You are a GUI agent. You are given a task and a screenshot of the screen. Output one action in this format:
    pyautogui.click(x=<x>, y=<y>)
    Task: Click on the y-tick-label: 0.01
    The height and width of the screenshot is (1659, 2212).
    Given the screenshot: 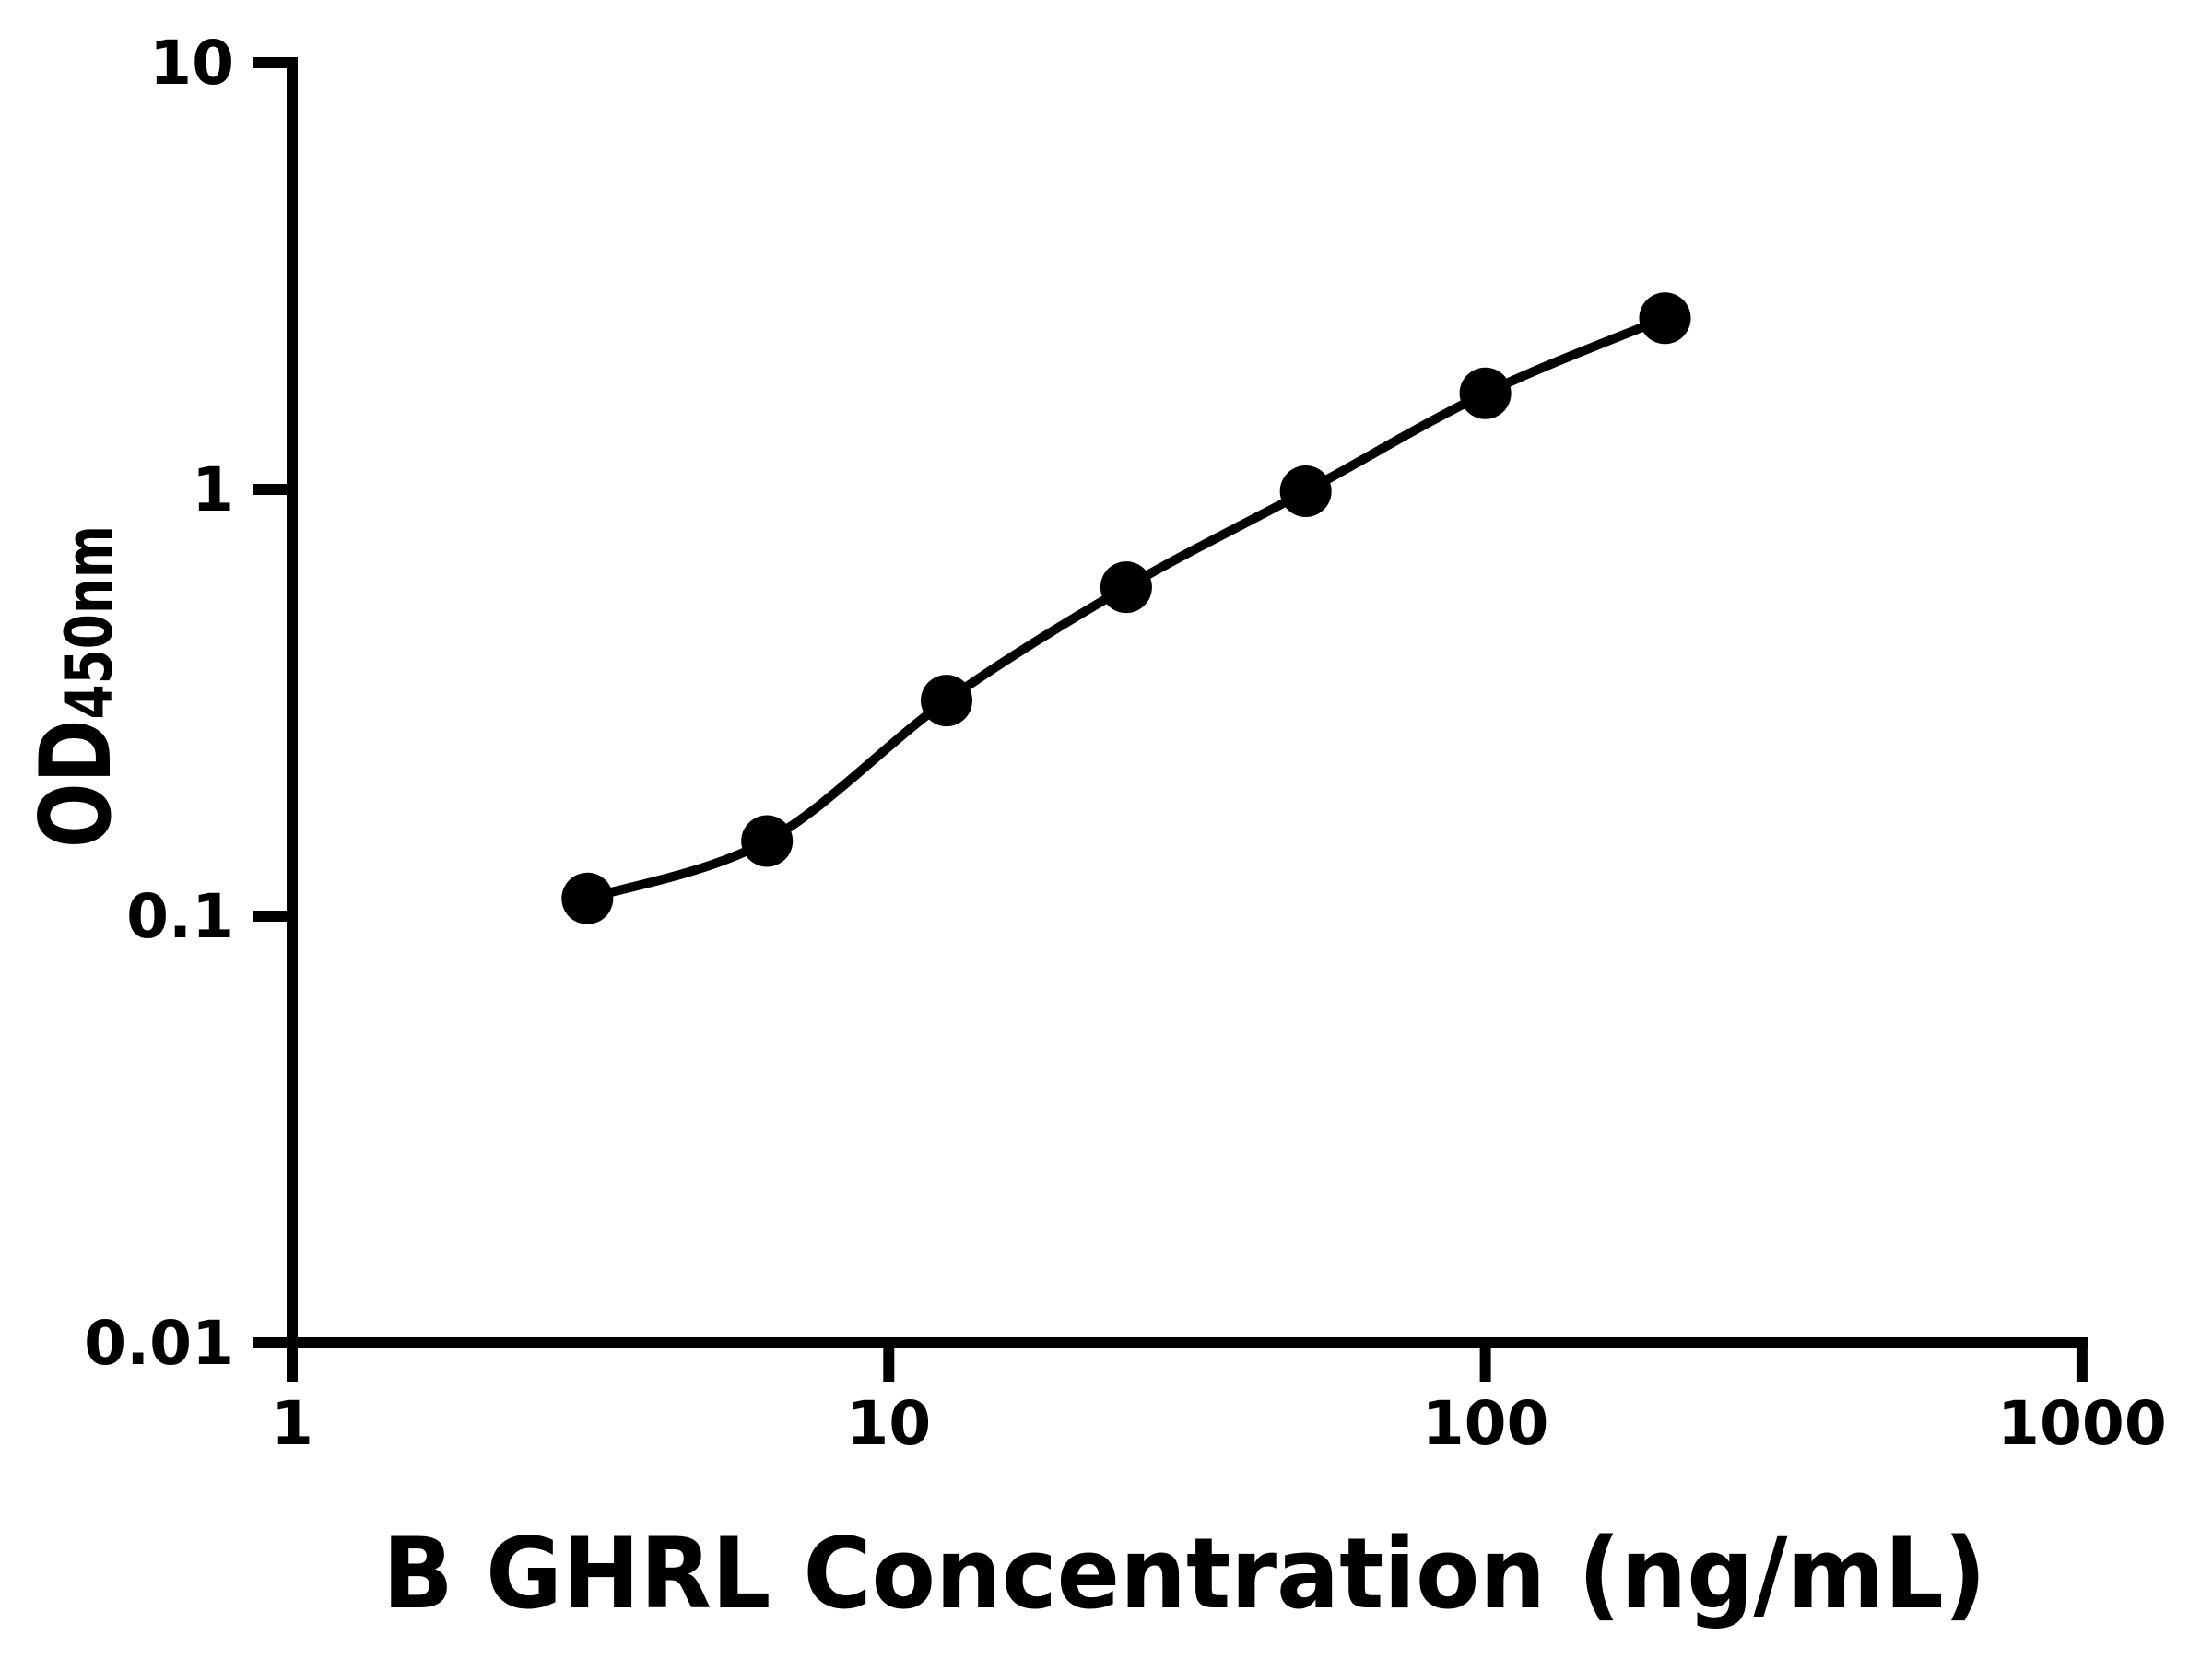 What is the action you would take?
    pyautogui.click(x=159, y=1343)
    